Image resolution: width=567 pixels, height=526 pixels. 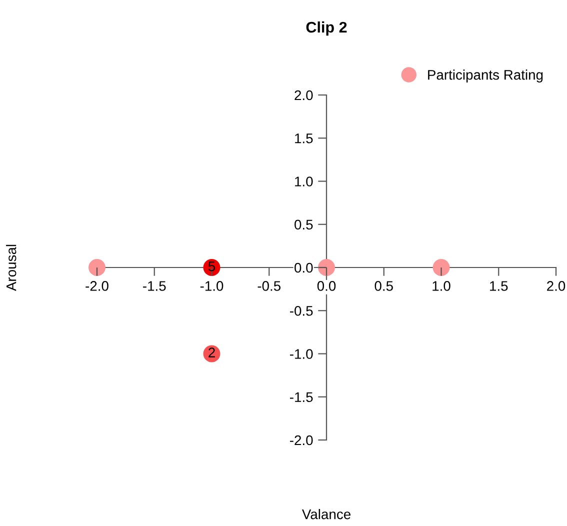 I want to click on y-tick-label: 1.0, so click(x=304, y=181).